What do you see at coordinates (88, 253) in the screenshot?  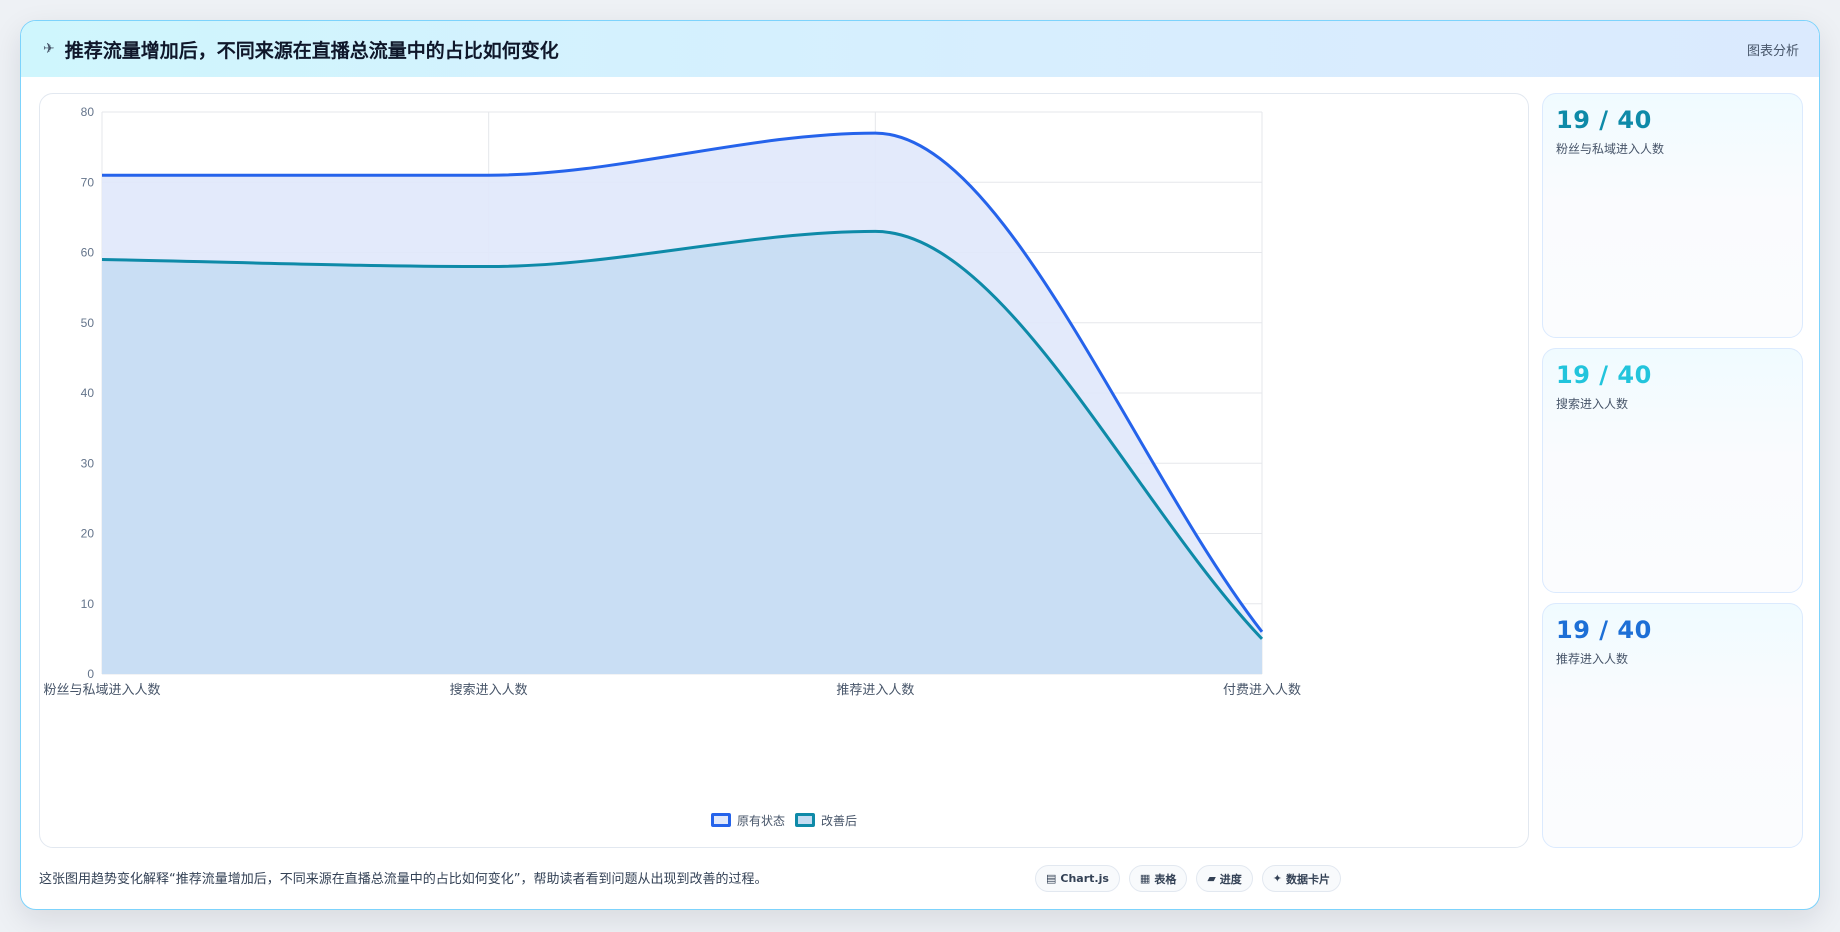 I see `y-tick-label: 60` at bounding box center [88, 253].